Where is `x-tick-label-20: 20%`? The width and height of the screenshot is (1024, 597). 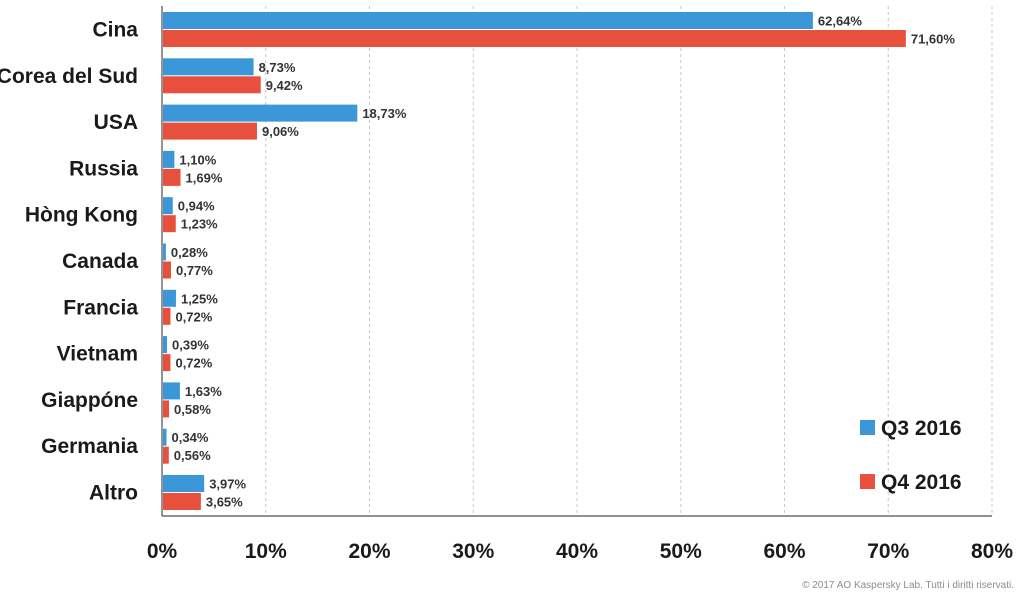
x-tick-label-20: 20% is located at coordinates (369, 551).